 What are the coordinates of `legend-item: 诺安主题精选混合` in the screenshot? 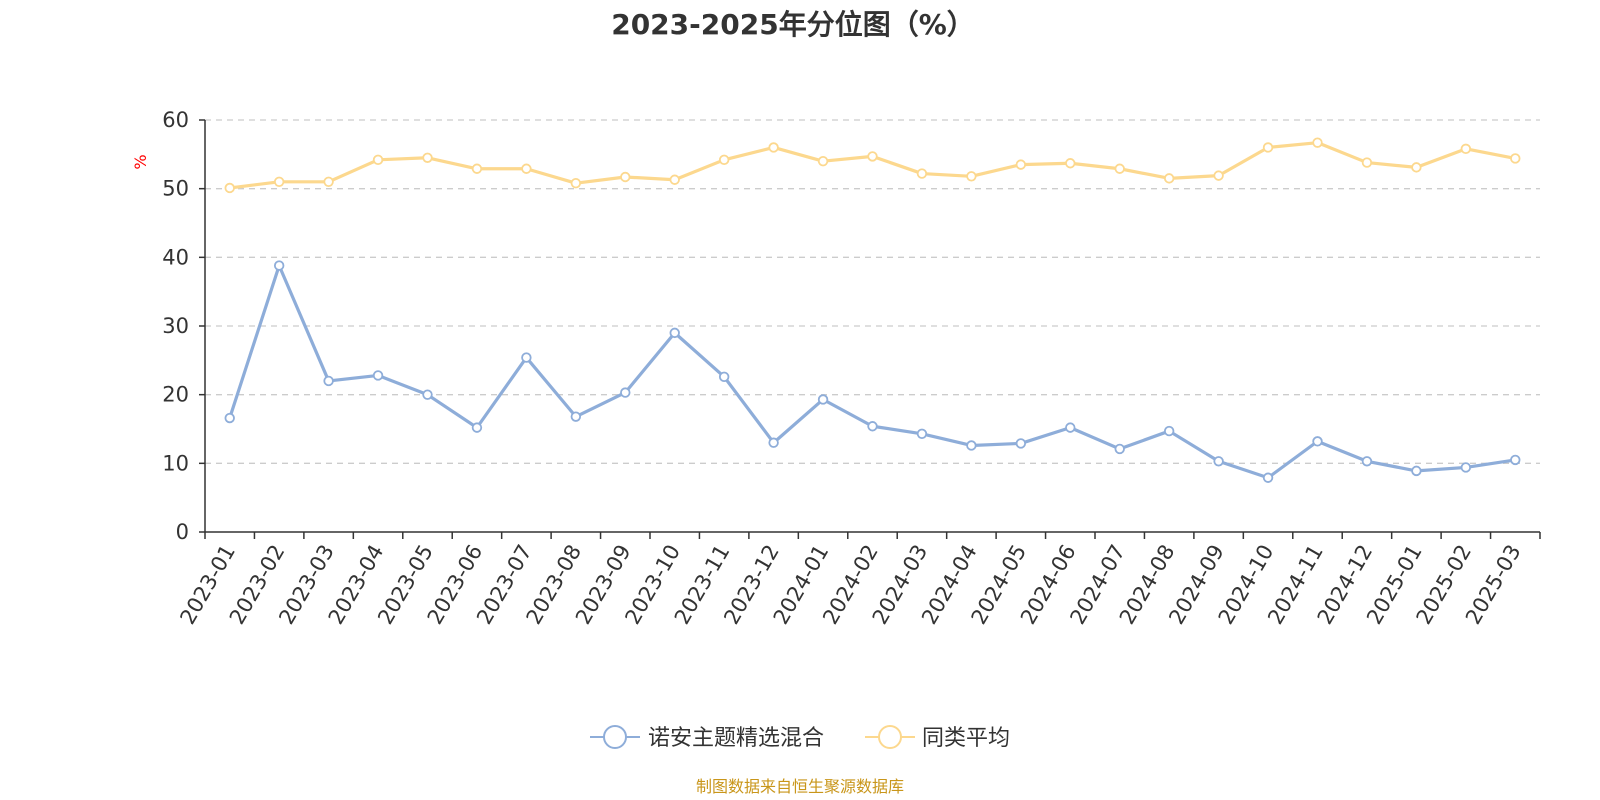 It's located at (707, 738).